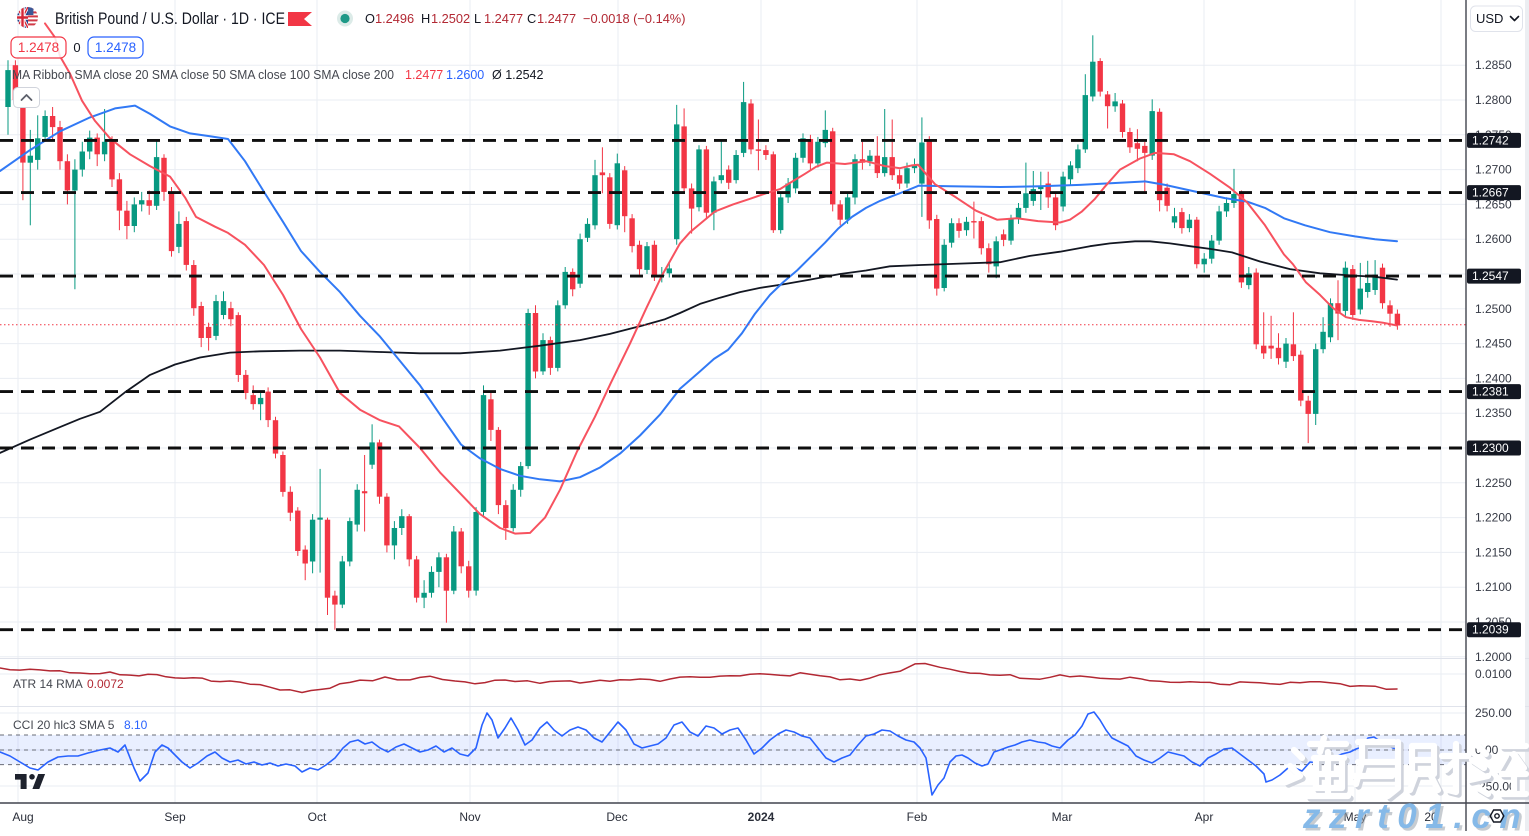 This screenshot has width=1529, height=836. What do you see at coordinates (170, 18) in the screenshot?
I see `svg-text:British Pound / U.S. Dollar ·: British Pound / U.S. Dollar · 1D · ICE` at bounding box center [170, 18].